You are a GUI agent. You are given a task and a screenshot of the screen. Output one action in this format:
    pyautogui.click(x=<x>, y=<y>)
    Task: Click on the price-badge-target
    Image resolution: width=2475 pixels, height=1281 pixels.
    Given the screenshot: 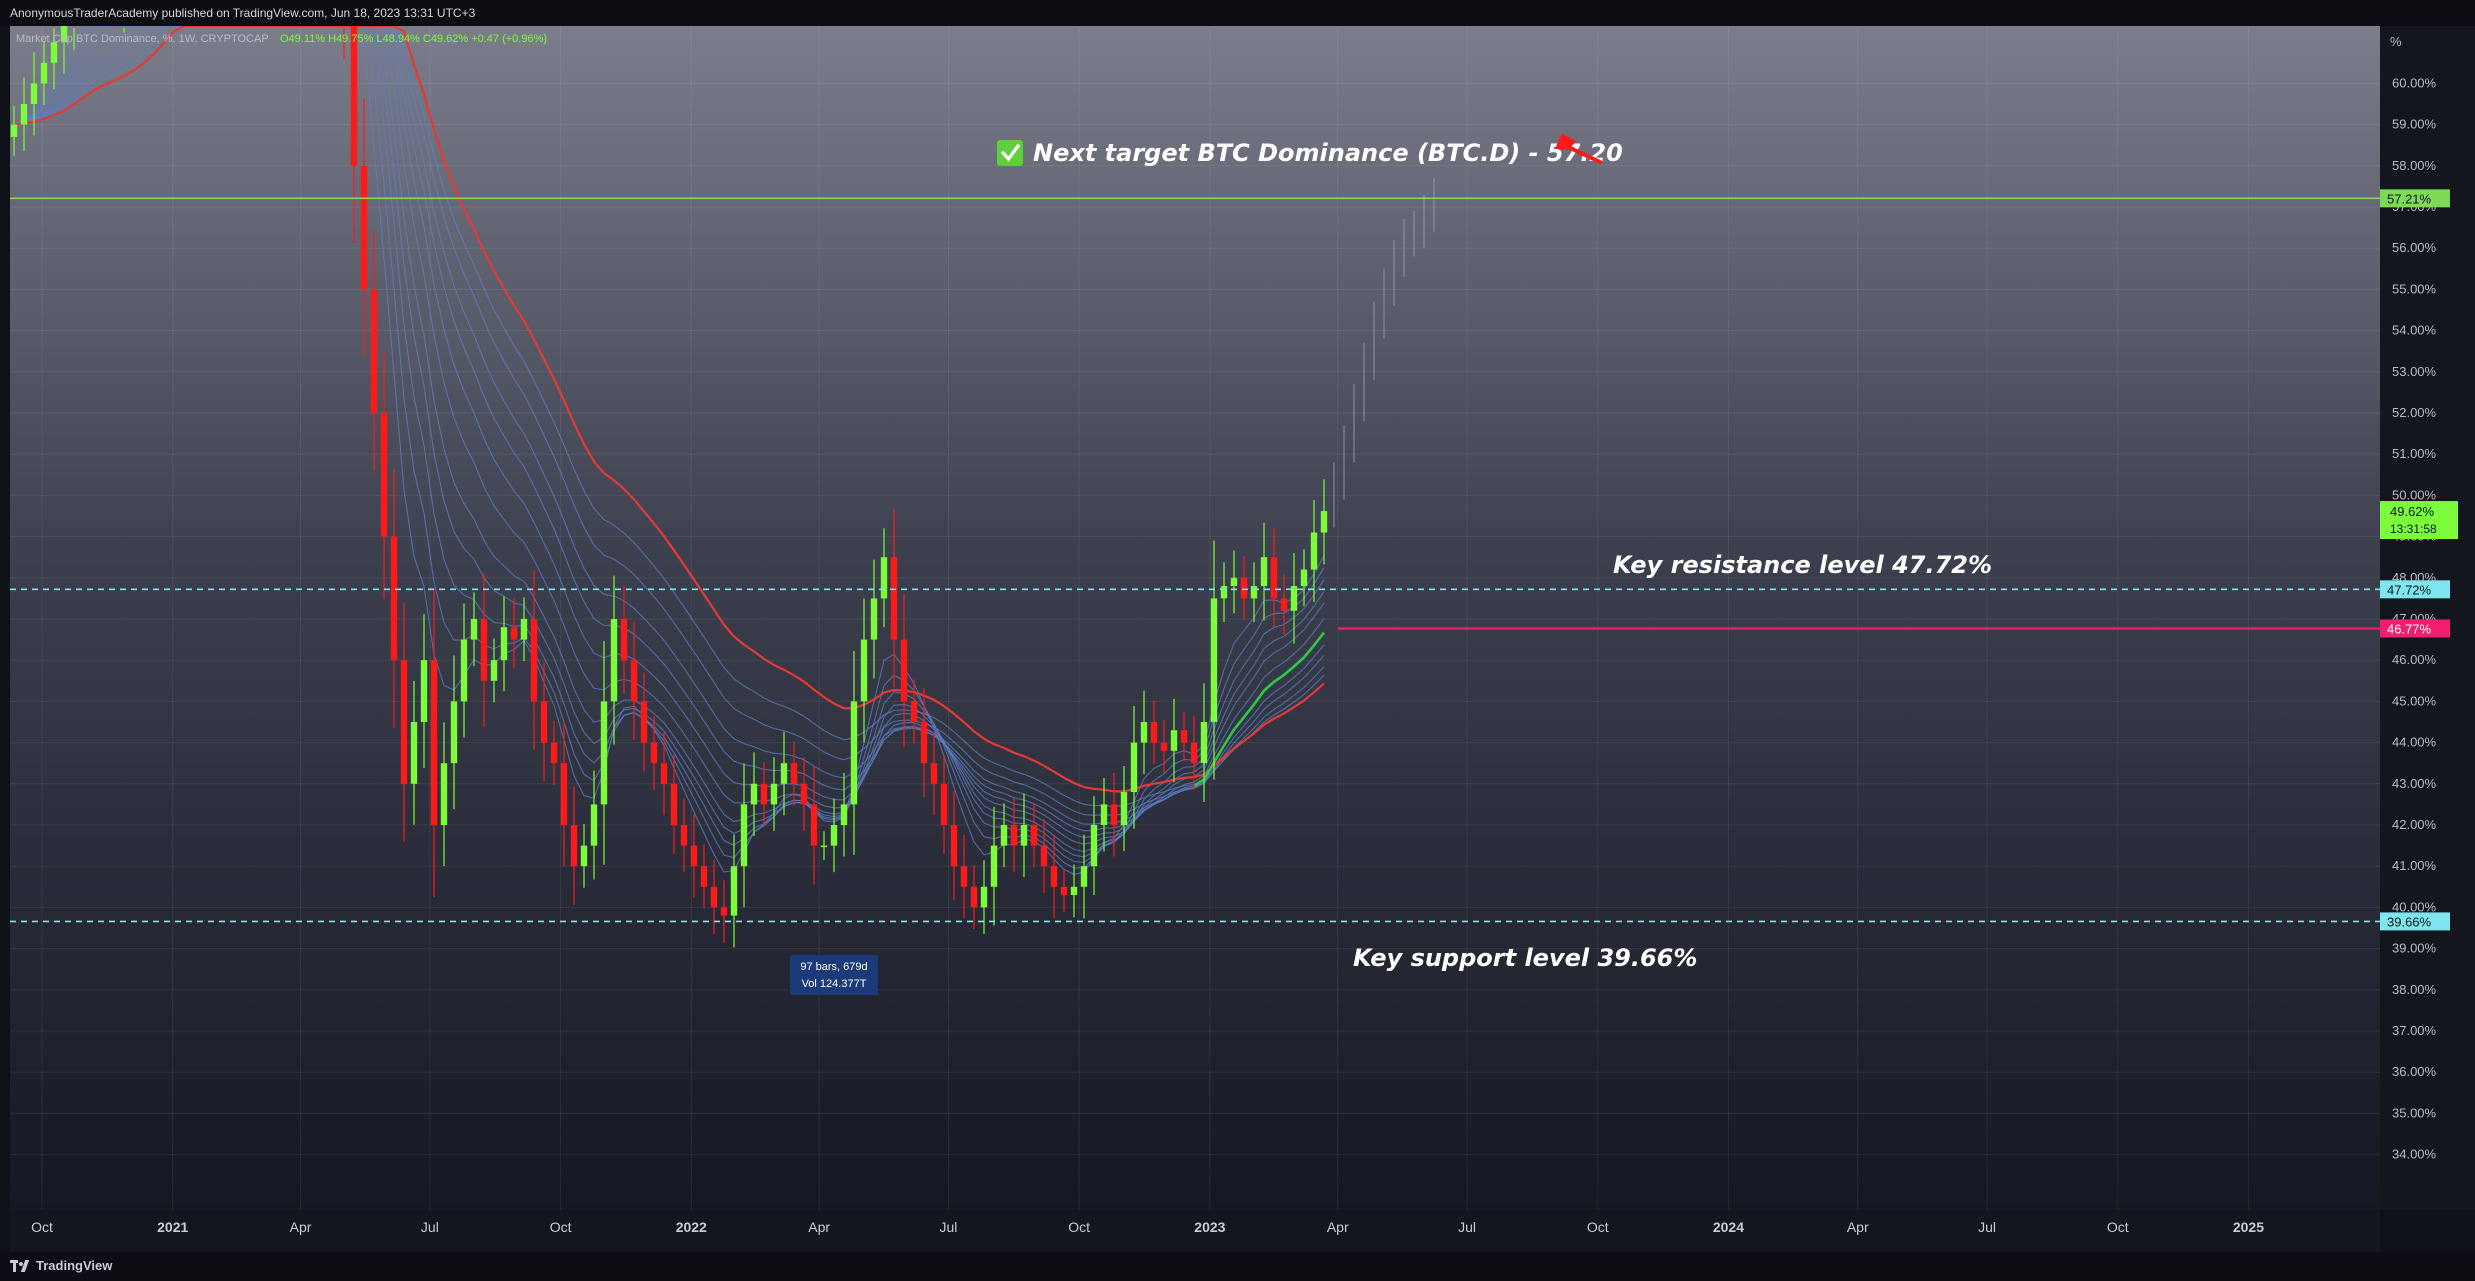 What is the action you would take?
    pyautogui.click(x=2415, y=198)
    